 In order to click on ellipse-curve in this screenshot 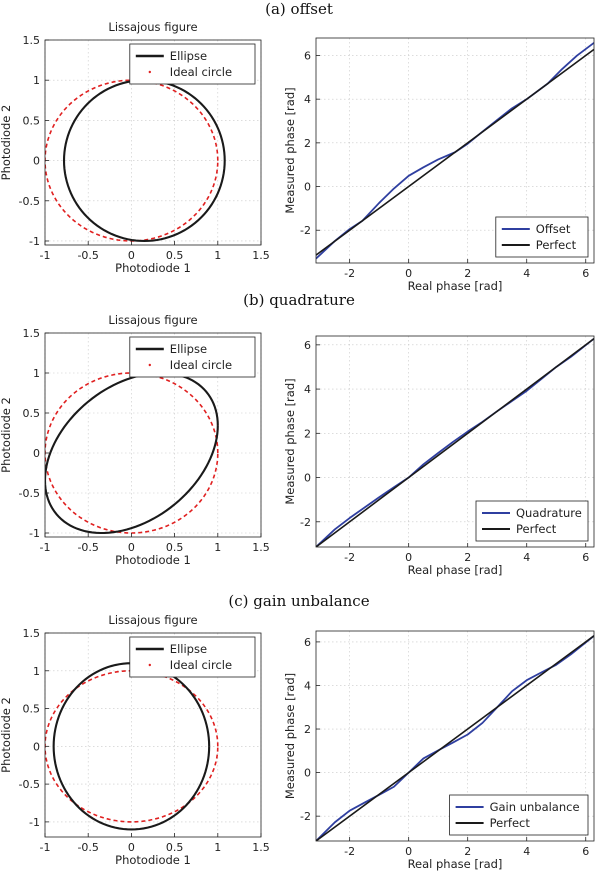, I will do `click(144, 161)`.